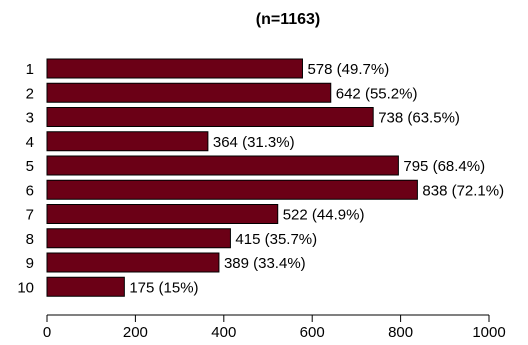  Describe the element at coordinates (288, 19) in the screenshot. I see `chart-title: (n=1163)` at that location.